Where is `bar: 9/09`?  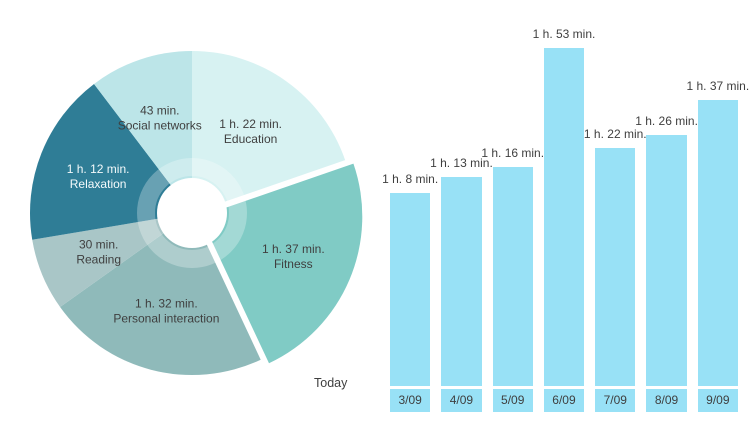 bar: 9/09 is located at coordinates (717, 256).